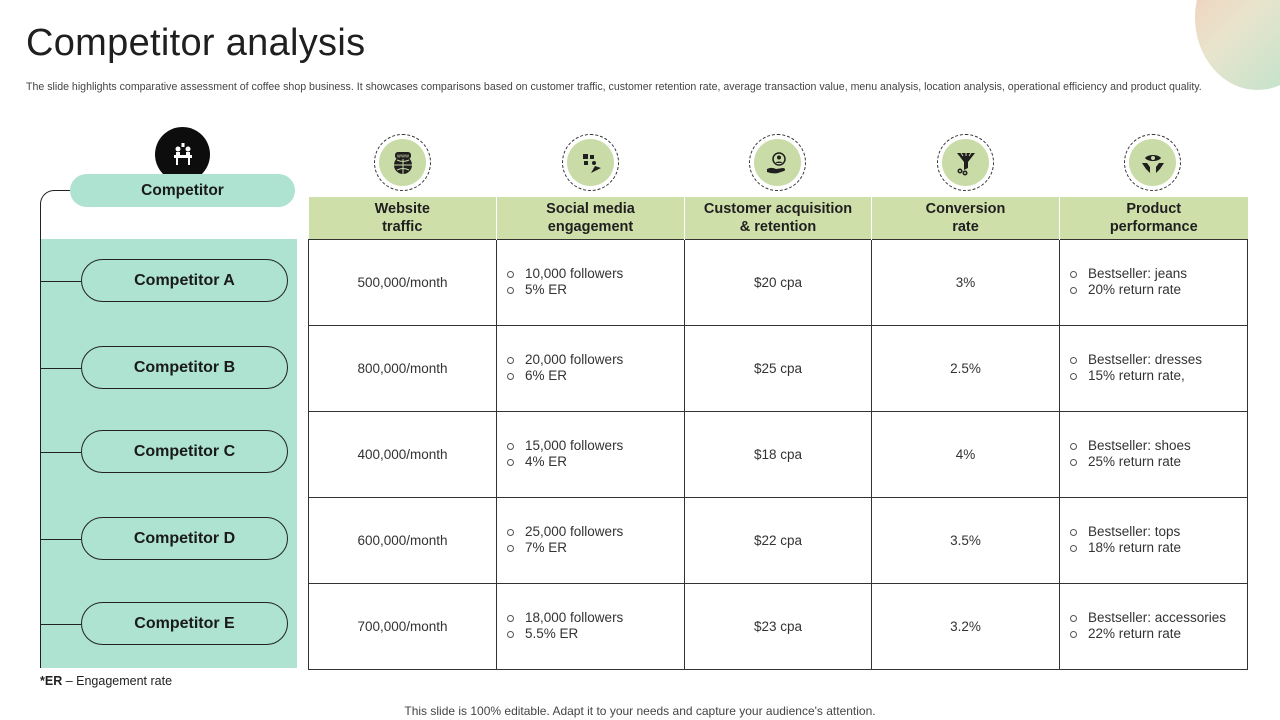  Describe the element at coordinates (777, 162) in the screenshot. I see `customer-hand-icon` at that location.